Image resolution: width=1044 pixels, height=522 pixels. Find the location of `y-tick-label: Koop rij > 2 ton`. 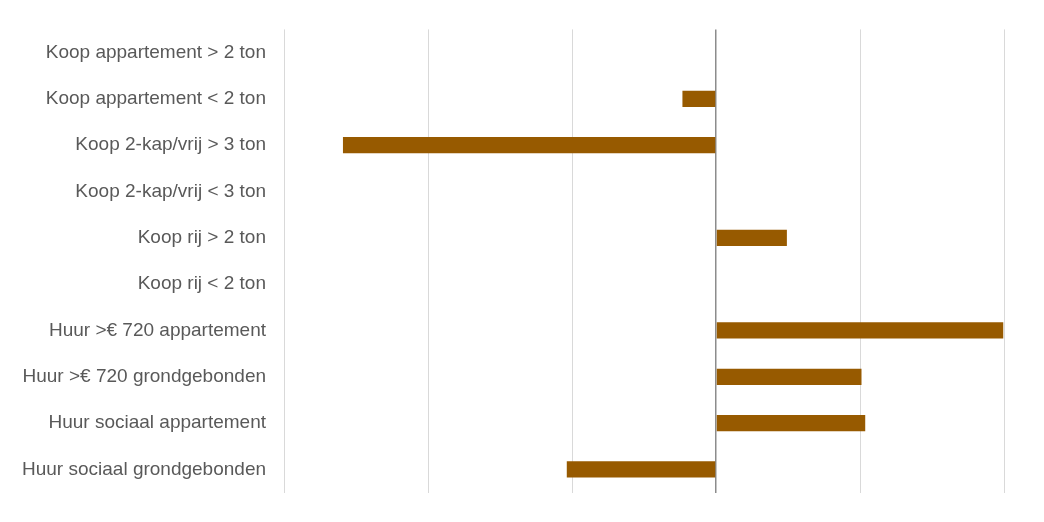

y-tick-label: Koop rij > 2 ton is located at coordinates (202, 237).